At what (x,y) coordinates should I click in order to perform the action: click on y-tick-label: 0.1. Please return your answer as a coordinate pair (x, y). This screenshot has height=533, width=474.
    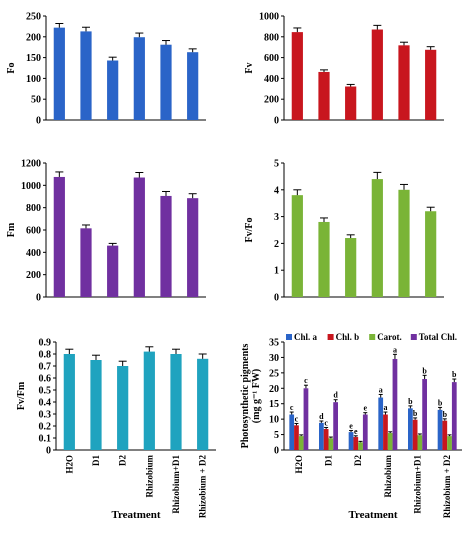
    Looking at the image, I should click on (45, 439).